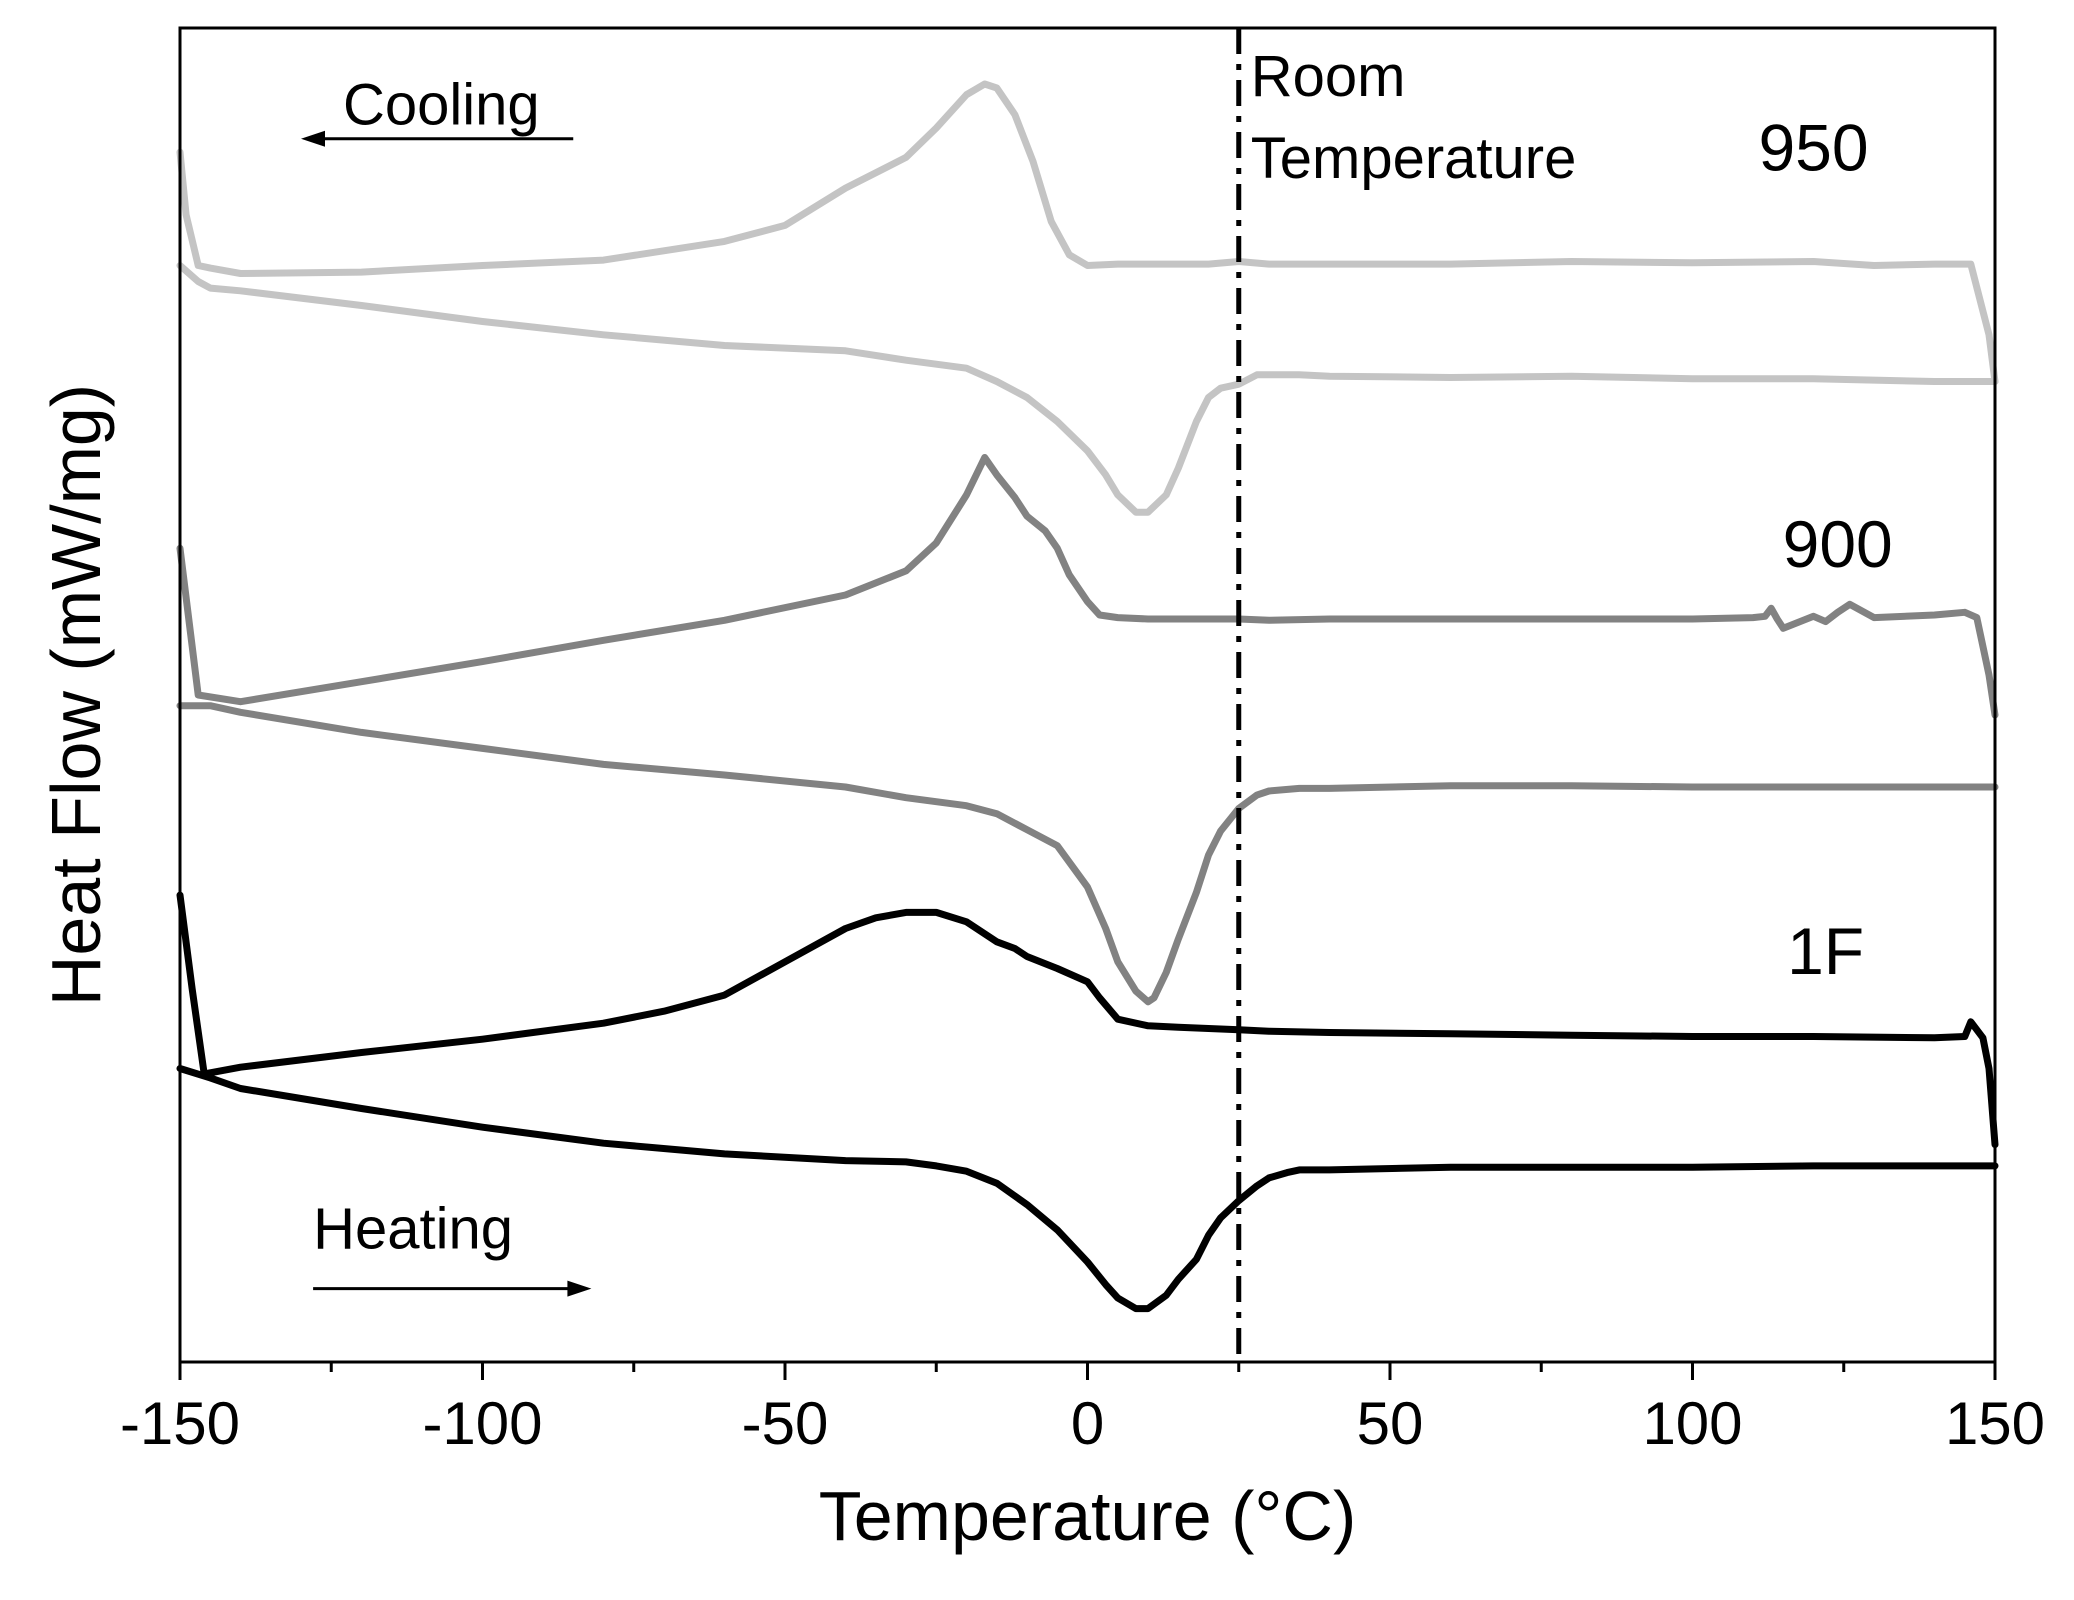 The height and width of the screenshot is (1600, 2074). What do you see at coordinates (1390, 1423) in the screenshot?
I see `x-tick-label: 50` at bounding box center [1390, 1423].